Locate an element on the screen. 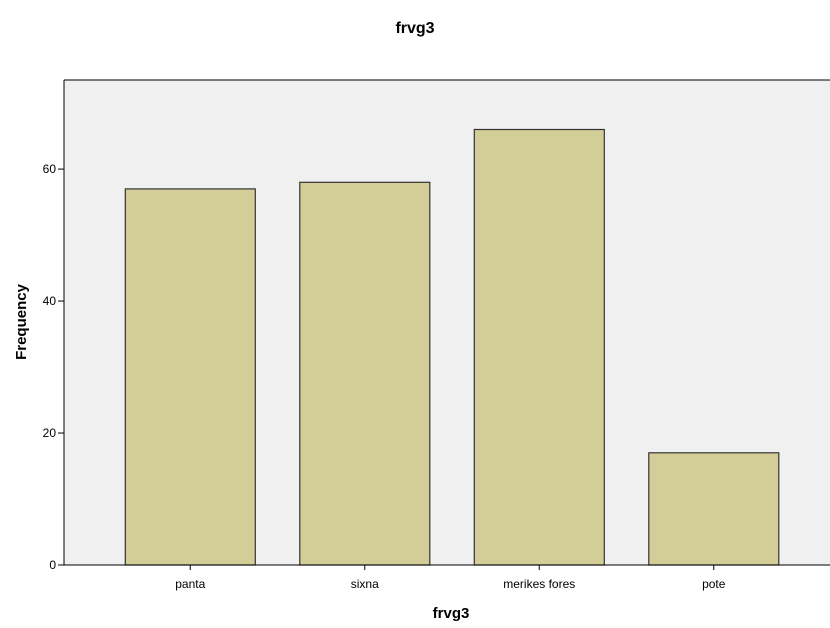  y-tick-label: 20 is located at coordinates (50, 433).